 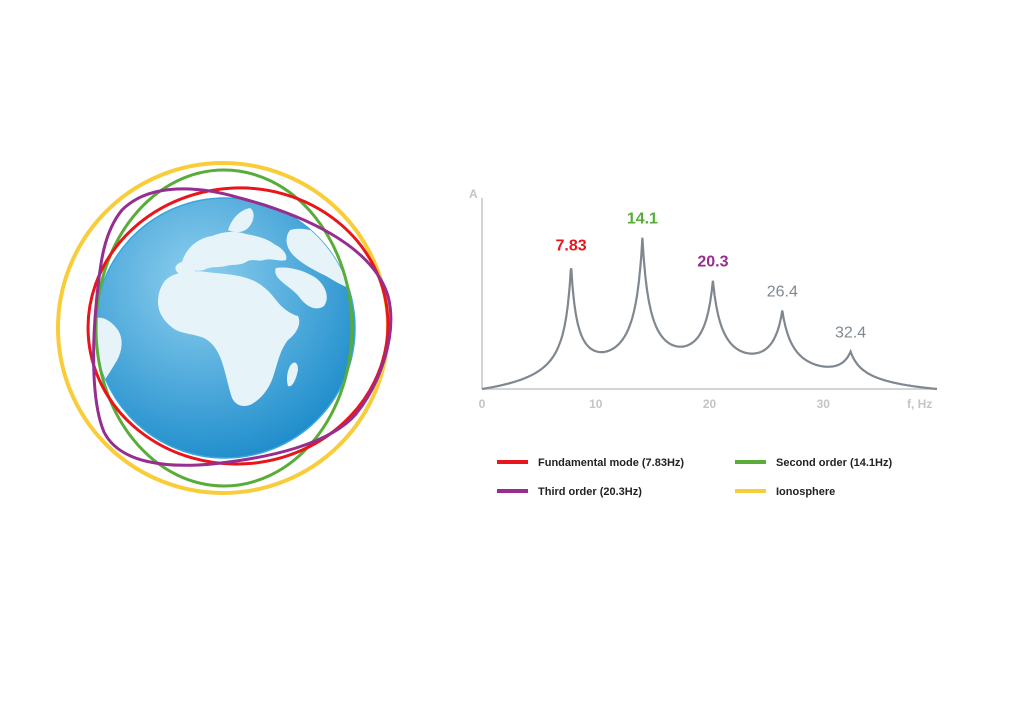 What do you see at coordinates (229, 338) in the screenshot?
I see `africa-landmass` at bounding box center [229, 338].